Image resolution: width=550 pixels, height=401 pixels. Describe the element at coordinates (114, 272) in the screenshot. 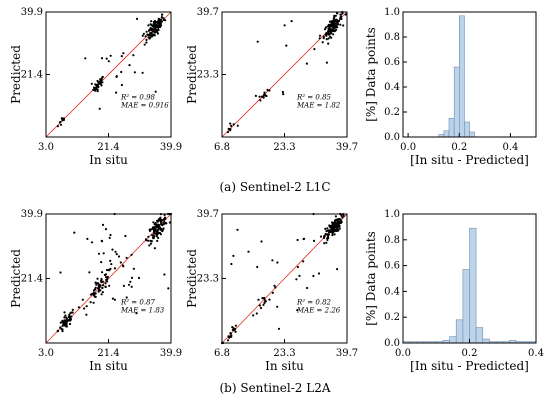

I see `data-points` at that location.